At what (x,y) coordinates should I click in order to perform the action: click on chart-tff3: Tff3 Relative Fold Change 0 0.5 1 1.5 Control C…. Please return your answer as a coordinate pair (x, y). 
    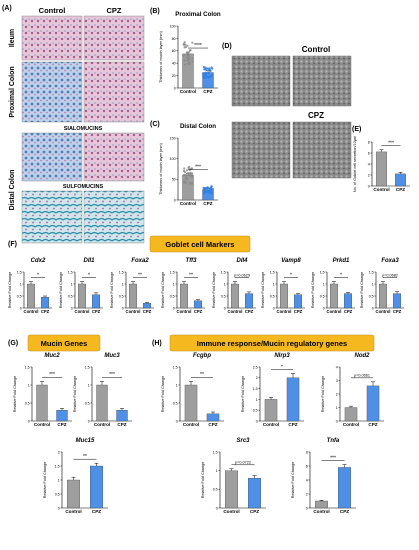
    Looking at the image, I should click on (183, 286).